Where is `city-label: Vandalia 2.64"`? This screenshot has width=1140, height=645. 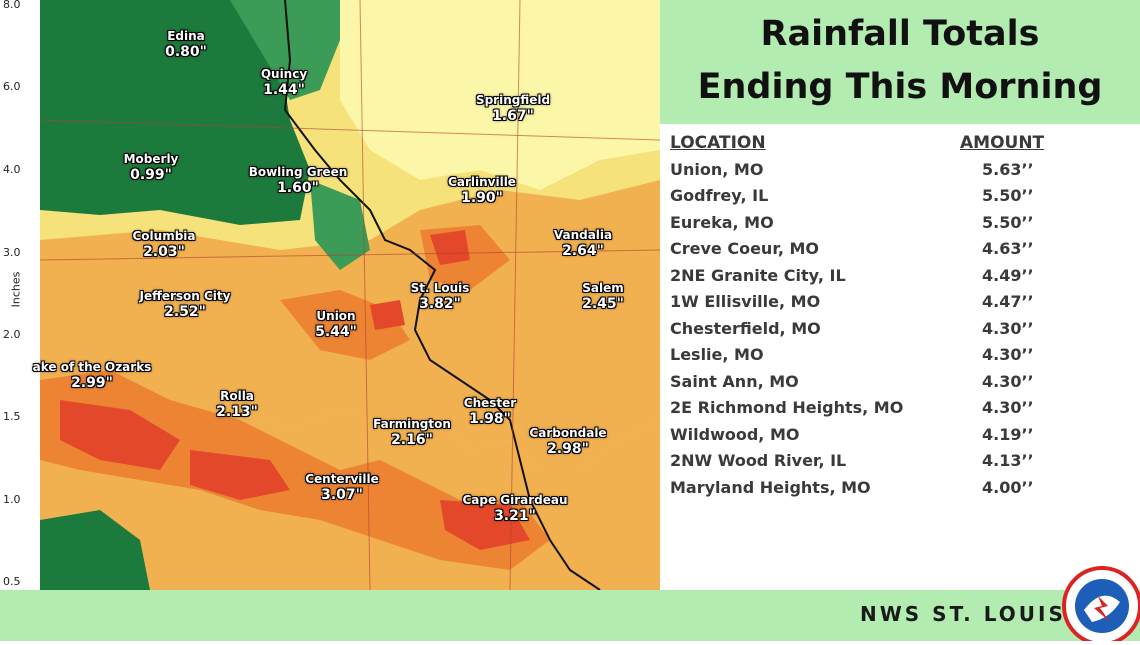 city-label: Vandalia 2.64" is located at coordinates (583, 243).